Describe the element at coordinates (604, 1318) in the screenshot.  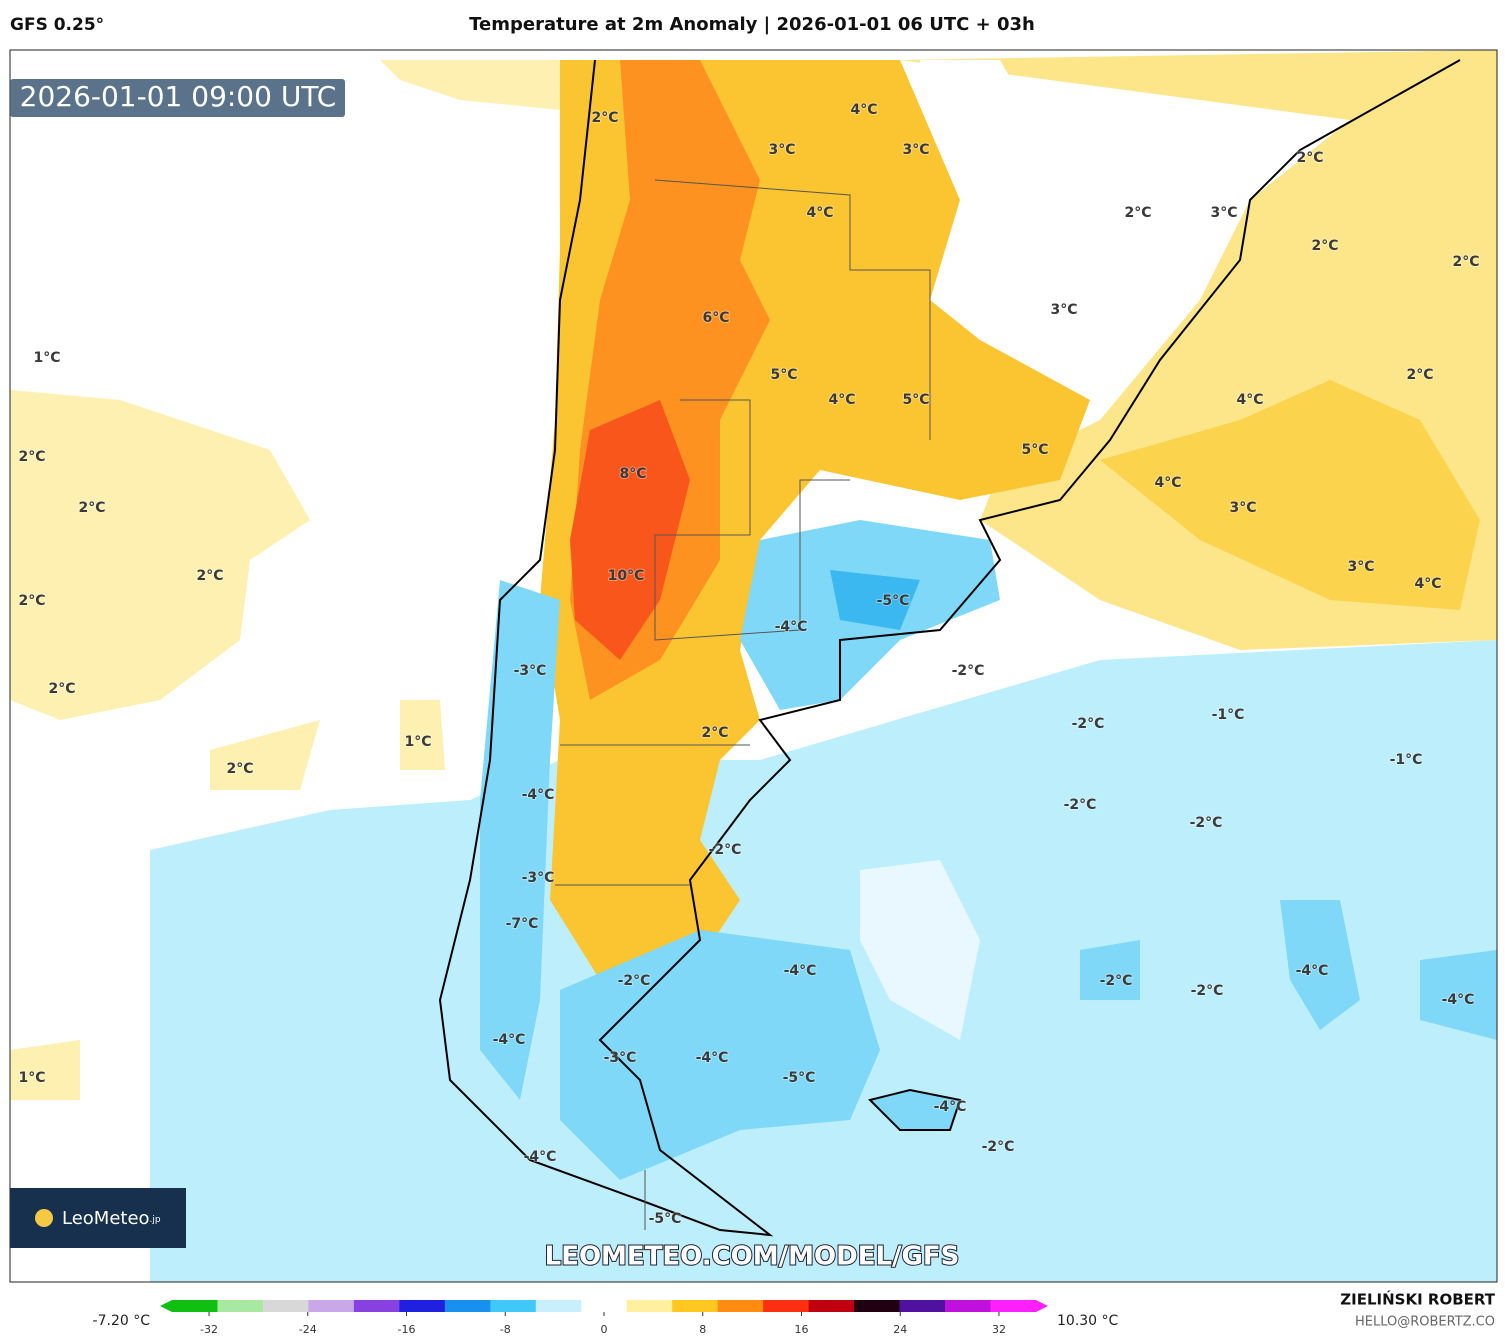
I see `colorbar: -32 -24 -16 -8 0 8 16 24 32` at that location.